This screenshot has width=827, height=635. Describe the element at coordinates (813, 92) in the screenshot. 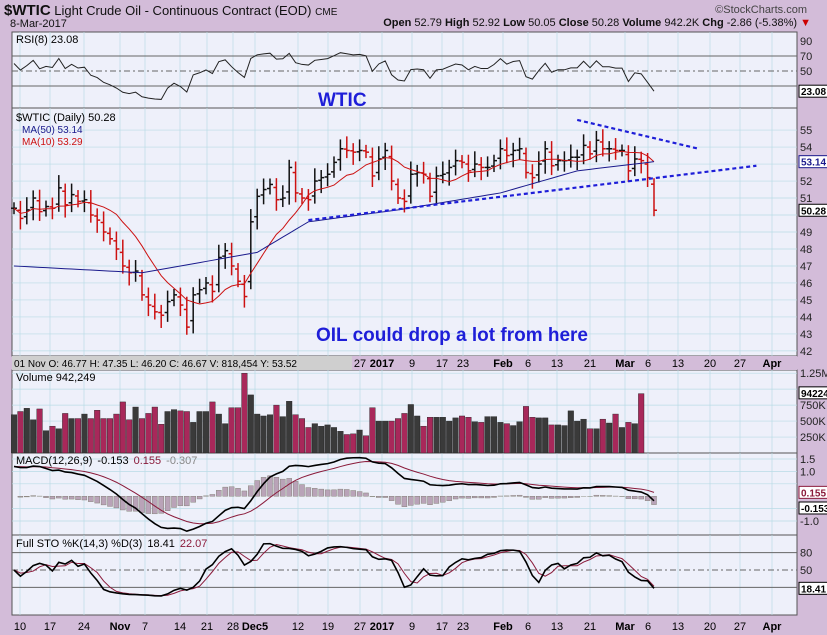

I see `rsi-last-tag: 23.08` at that location.